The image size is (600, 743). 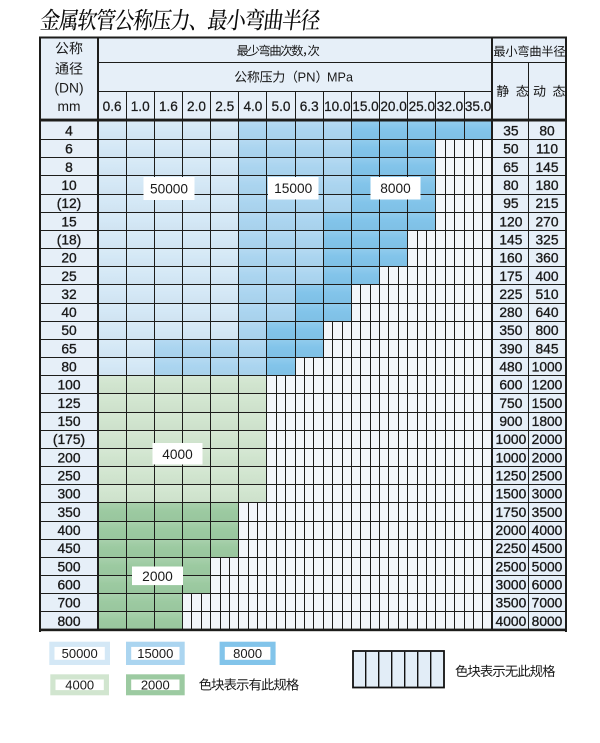 What do you see at coordinates (69, 221) in the screenshot?
I see `svg-text: 15` at bounding box center [69, 221].